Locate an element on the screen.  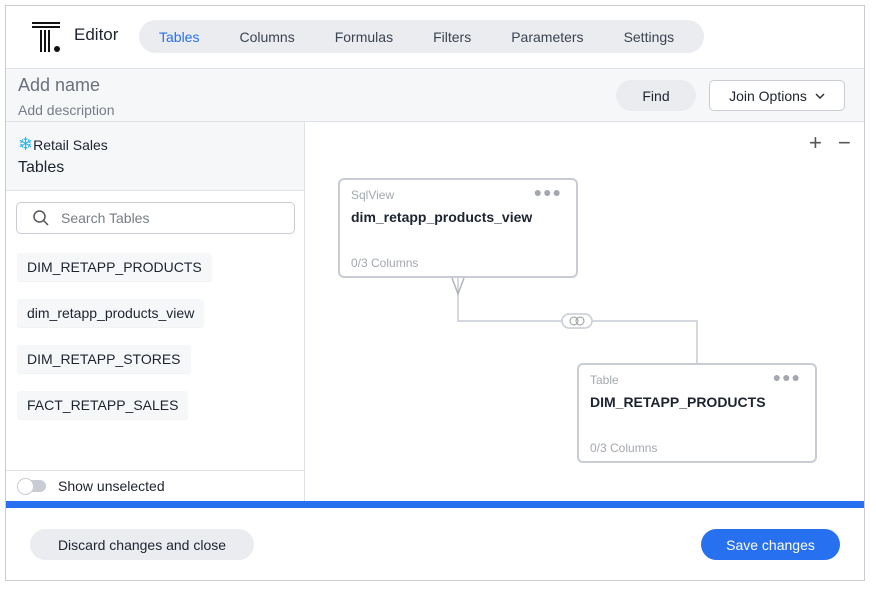
tables-heading: Tables is located at coordinates (41, 167).